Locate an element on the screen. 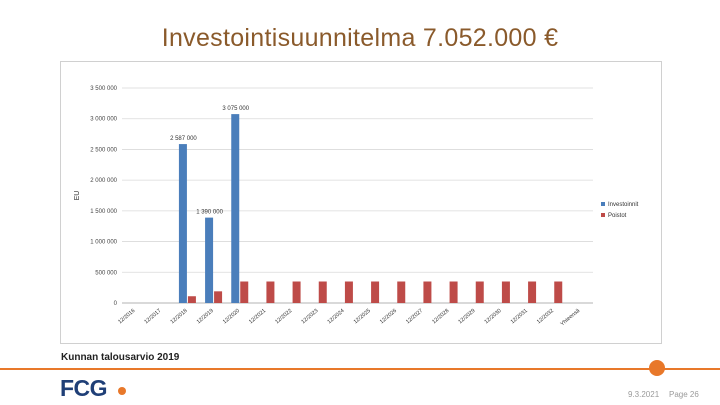  slide-title: Investointisuunnitelma 7.052.000 € is located at coordinates (360, 38).